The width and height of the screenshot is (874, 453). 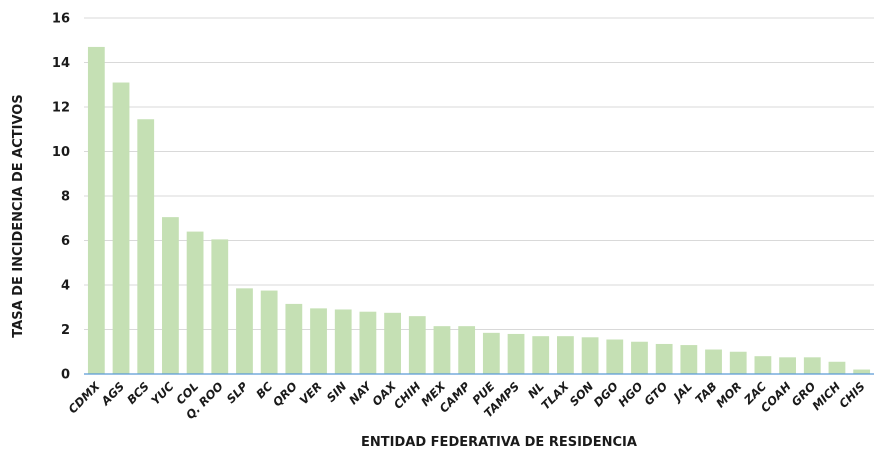 What do you see at coordinates (220, 306) in the screenshot?
I see `bar-q-roo` at bounding box center [220, 306].